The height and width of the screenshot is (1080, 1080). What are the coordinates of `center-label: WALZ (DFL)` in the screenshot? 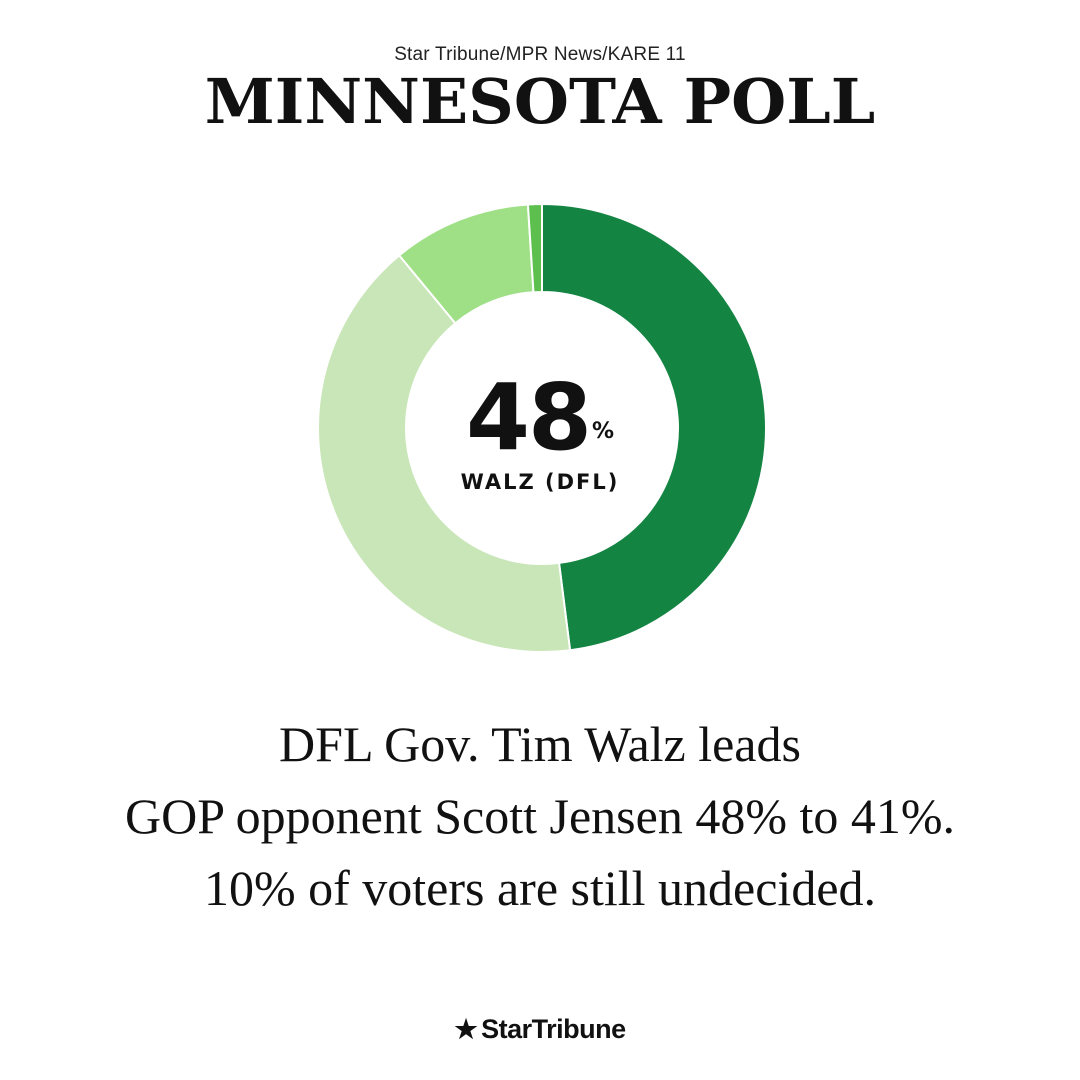 It's located at (540, 482).